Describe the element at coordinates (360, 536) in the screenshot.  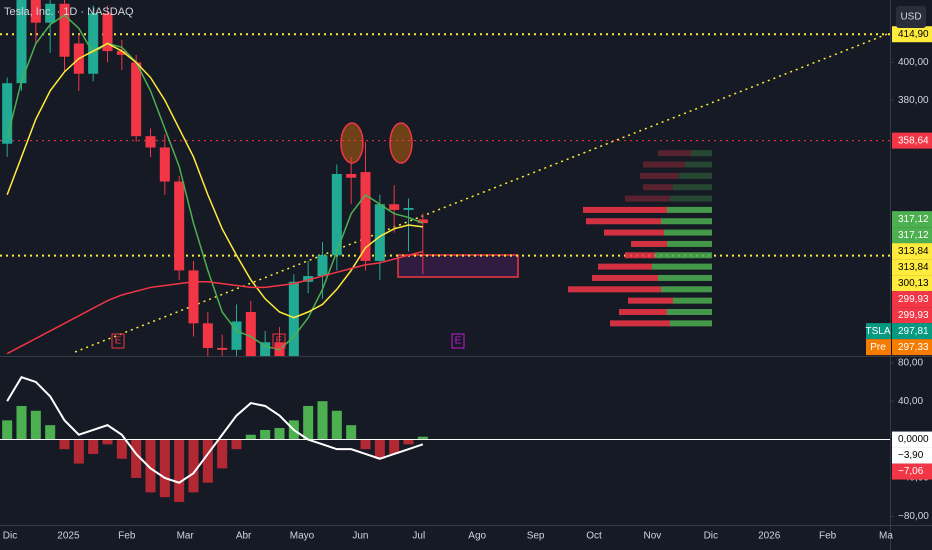
I see `x-tick-label: Jun` at that location.